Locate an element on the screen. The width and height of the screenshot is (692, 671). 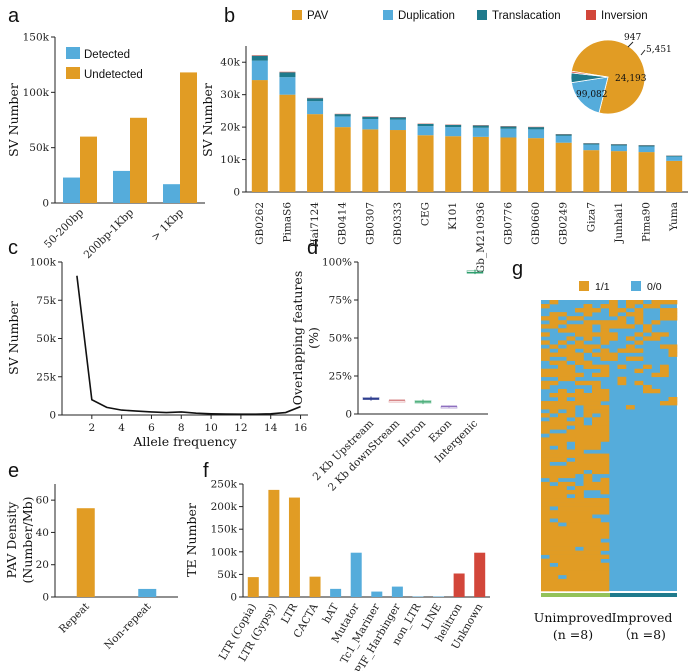
b-bar-duplication is located at coordinates (563, 139).